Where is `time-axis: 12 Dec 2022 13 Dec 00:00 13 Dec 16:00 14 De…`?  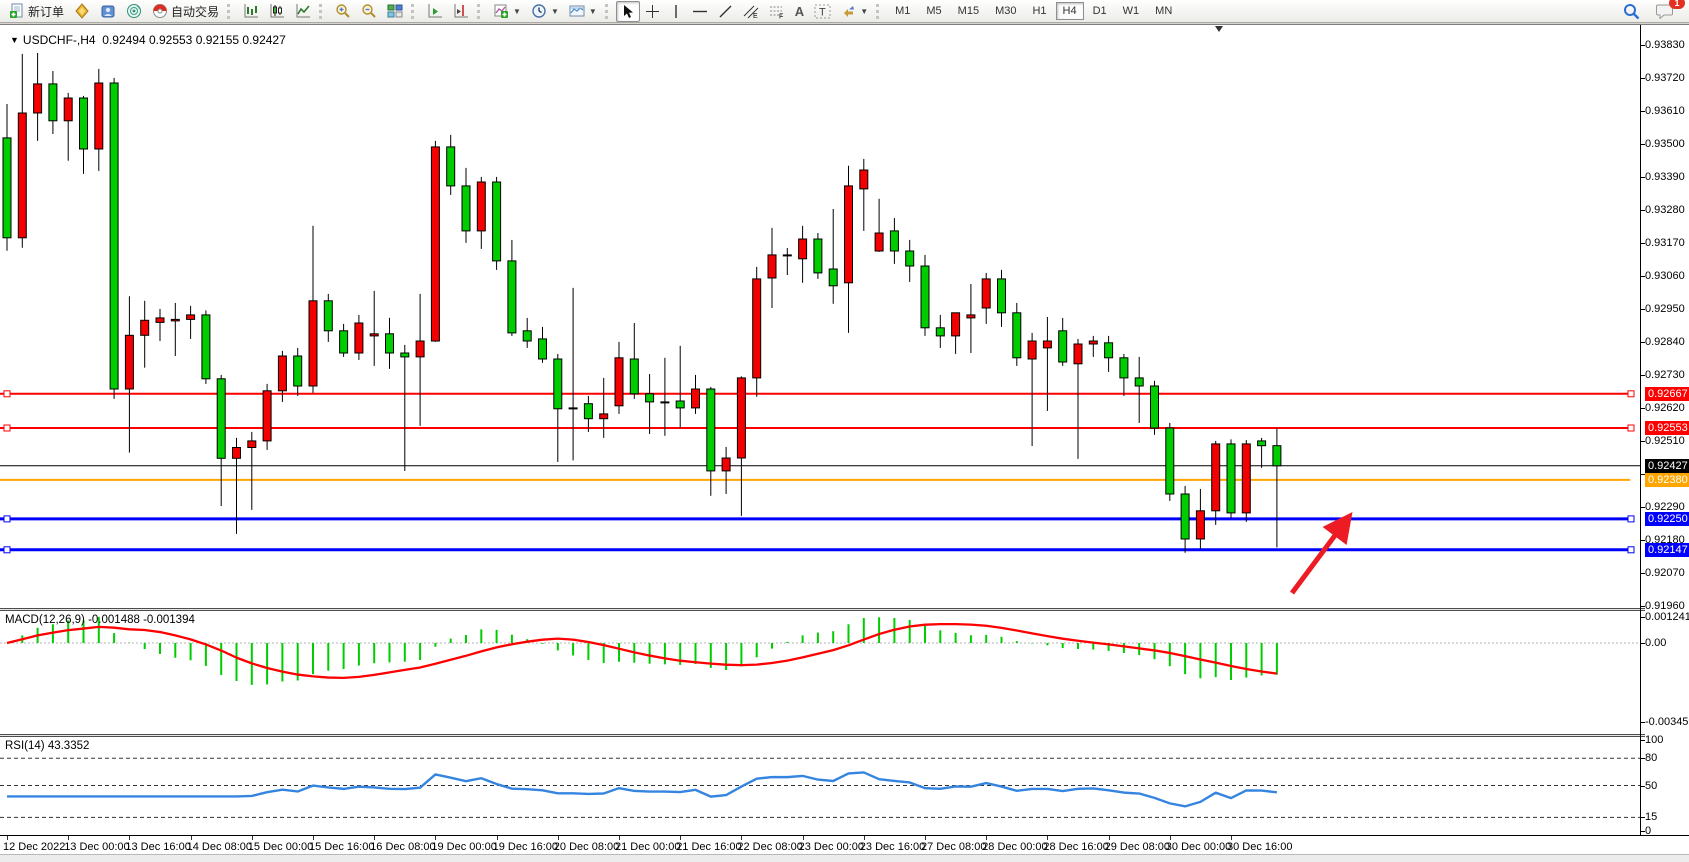
time-axis: 12 Dec 2022 13 Dec 00:00 13 Dec 16:00 14 De… is located at coordinates (844, 844).